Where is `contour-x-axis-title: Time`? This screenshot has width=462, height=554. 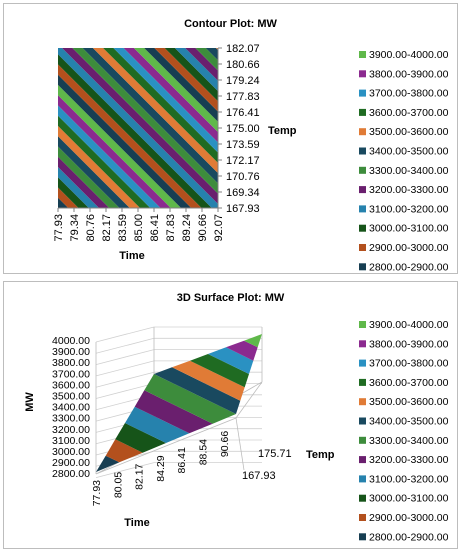 contour-x-axis-title: Time is located at coordinates (131, 256).